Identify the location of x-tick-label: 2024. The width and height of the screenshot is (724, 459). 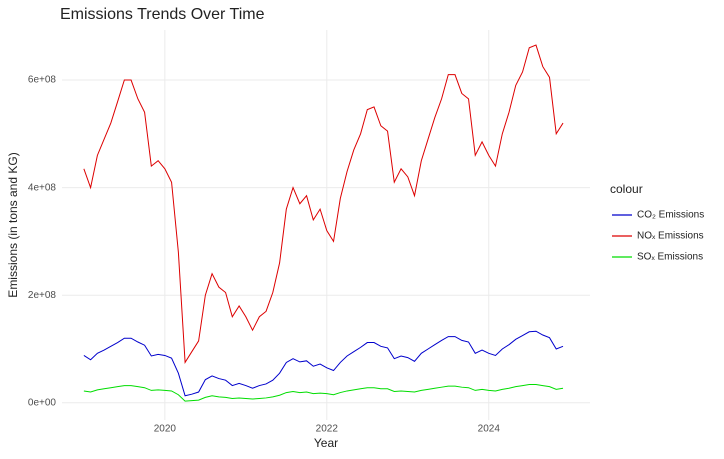
(489, 429).